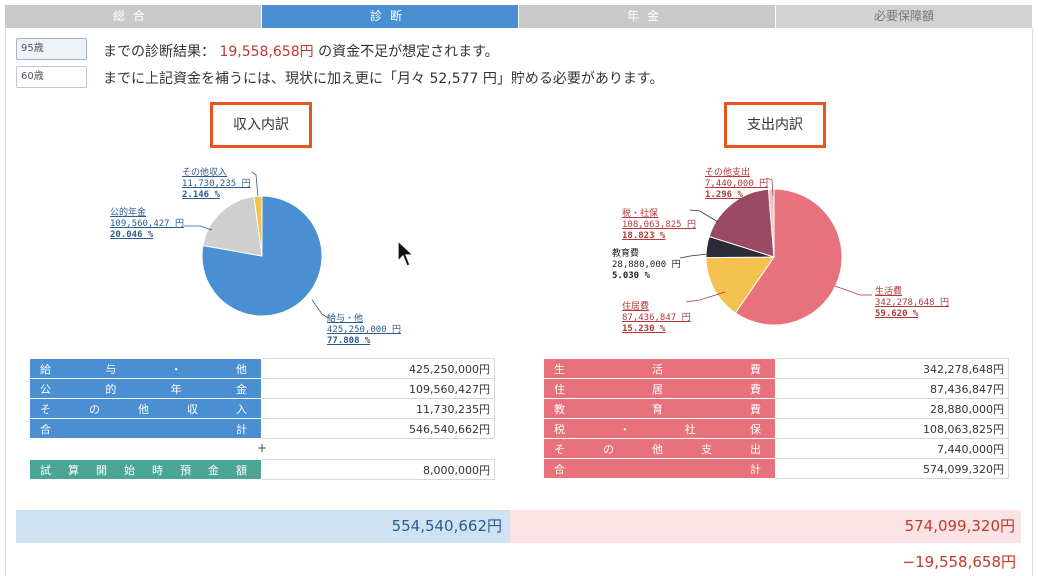 This screenshot has height=576, width=1038. What do you see at coordinates (656, 318) in the screenshot?
I see `label-expense-housing: 住居費 87,436,847 円 15.230 %` at bounding box center [656, 318].